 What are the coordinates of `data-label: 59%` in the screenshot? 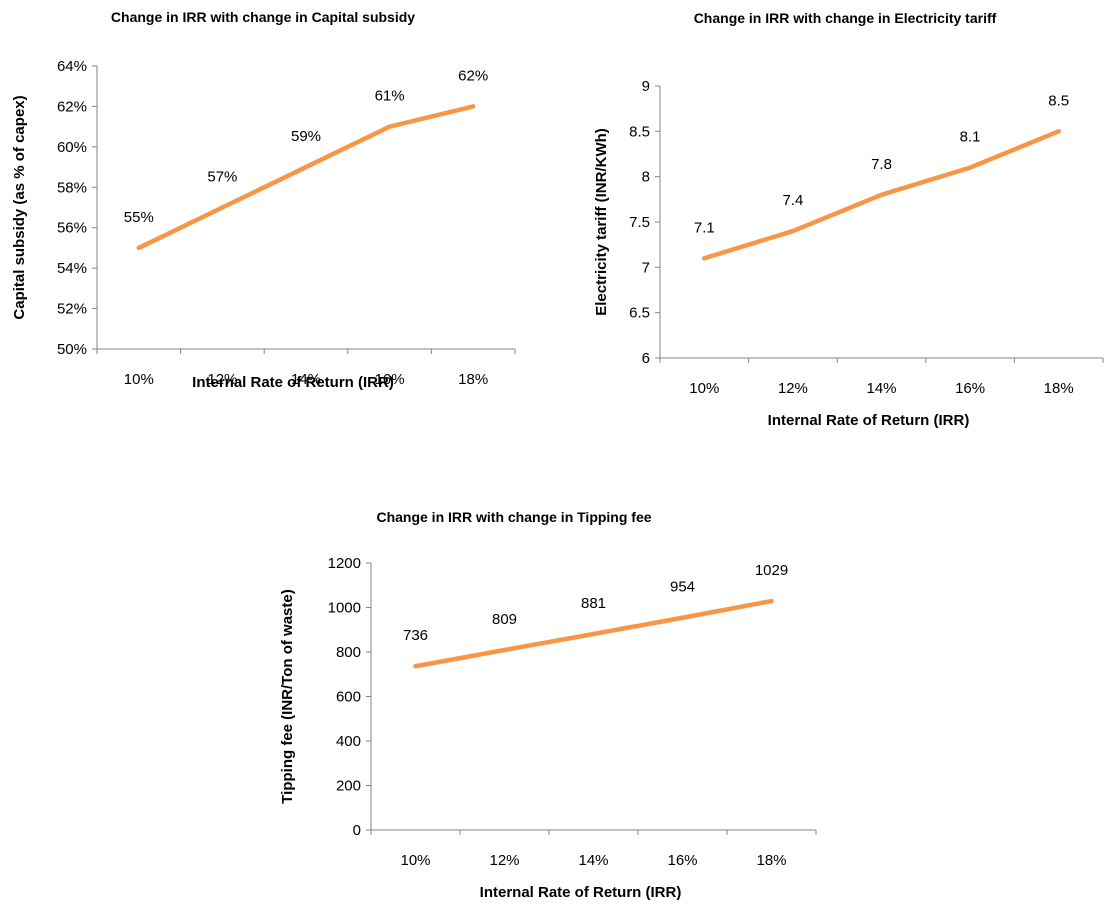 It's located at (306, 136).